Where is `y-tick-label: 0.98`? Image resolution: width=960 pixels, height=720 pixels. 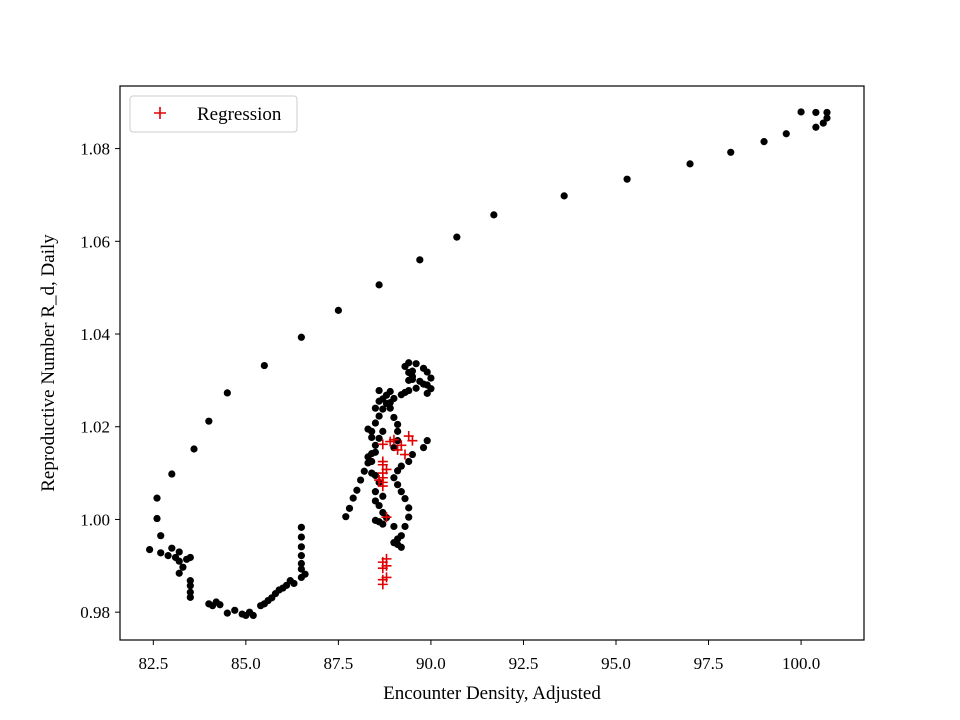
y-tick-label: 0.98 is located at coordinates (95, 612).